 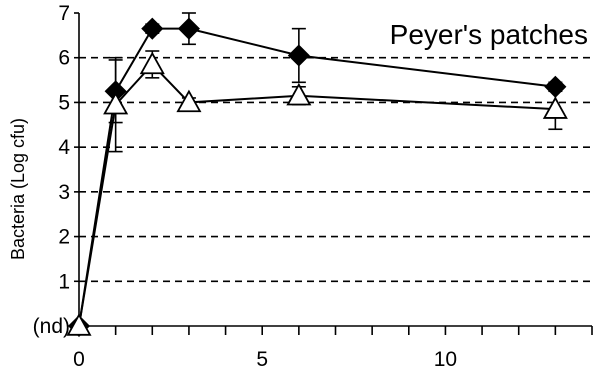 What do you see at coordinates (18, 189) in the screenshot?
I see `y-axis-title: Bacteria (Log cfu)` at bounding box center [18, 189].